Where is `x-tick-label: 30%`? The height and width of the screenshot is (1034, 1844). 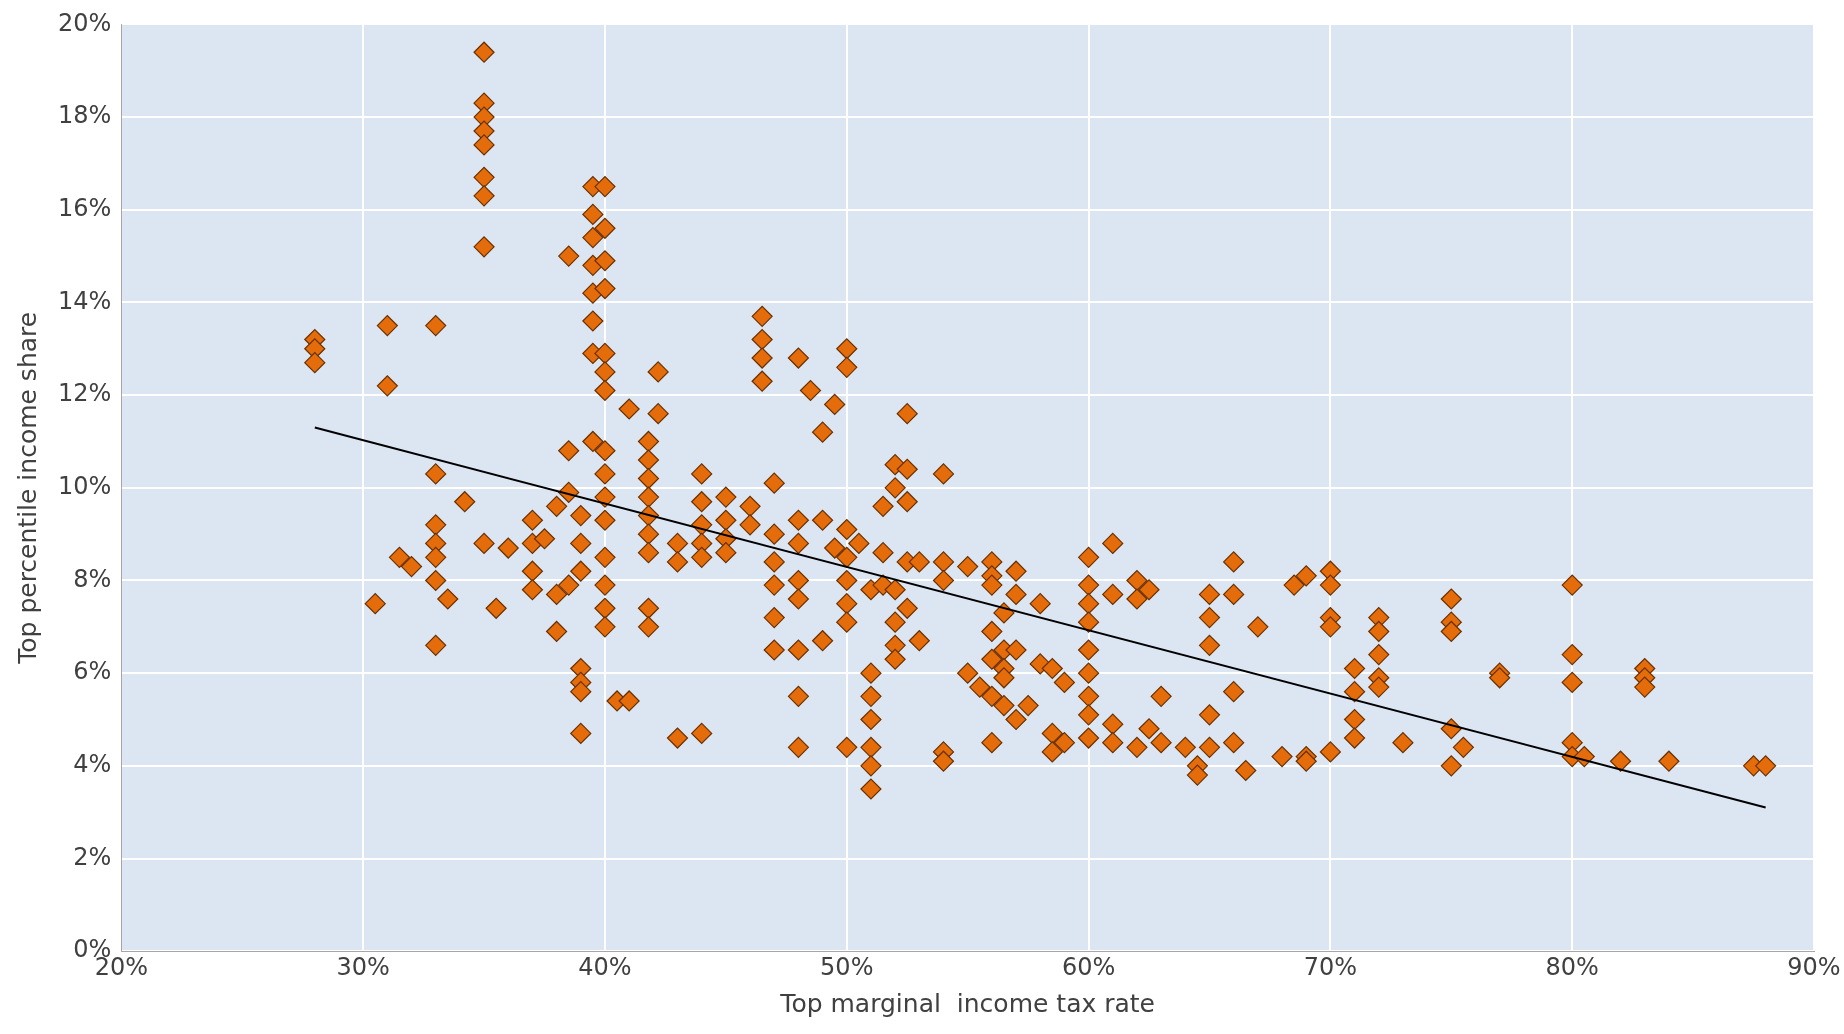
x-tick-label: 30% is located at coordinates (363, 966).